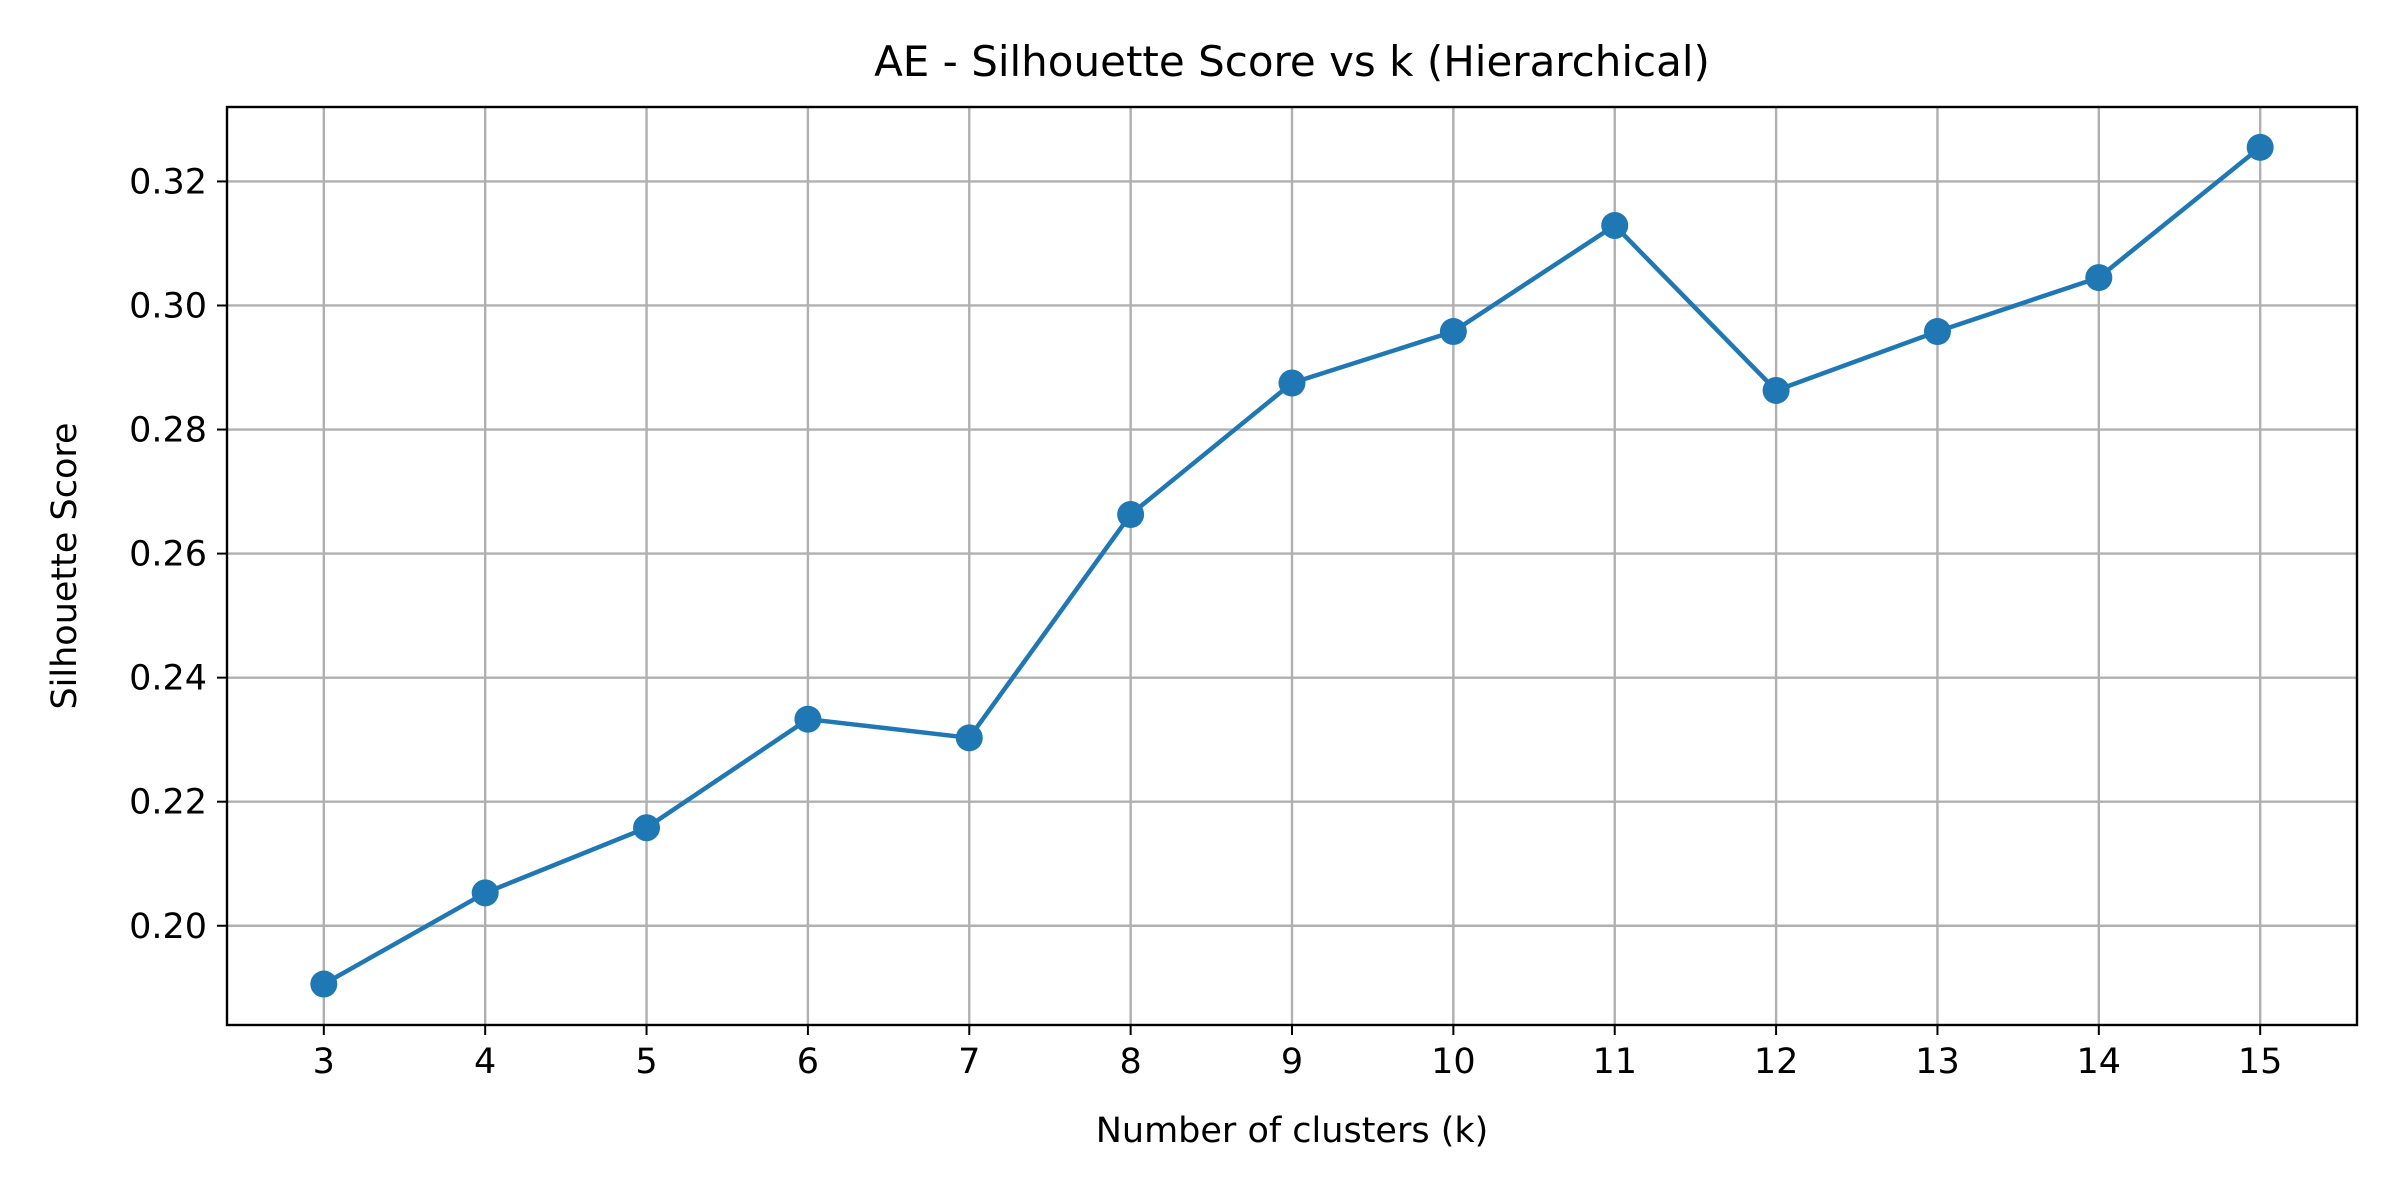 The image size is (2400, 1200). I want to click on y-tick-label: 0.24, so click(168, 679).